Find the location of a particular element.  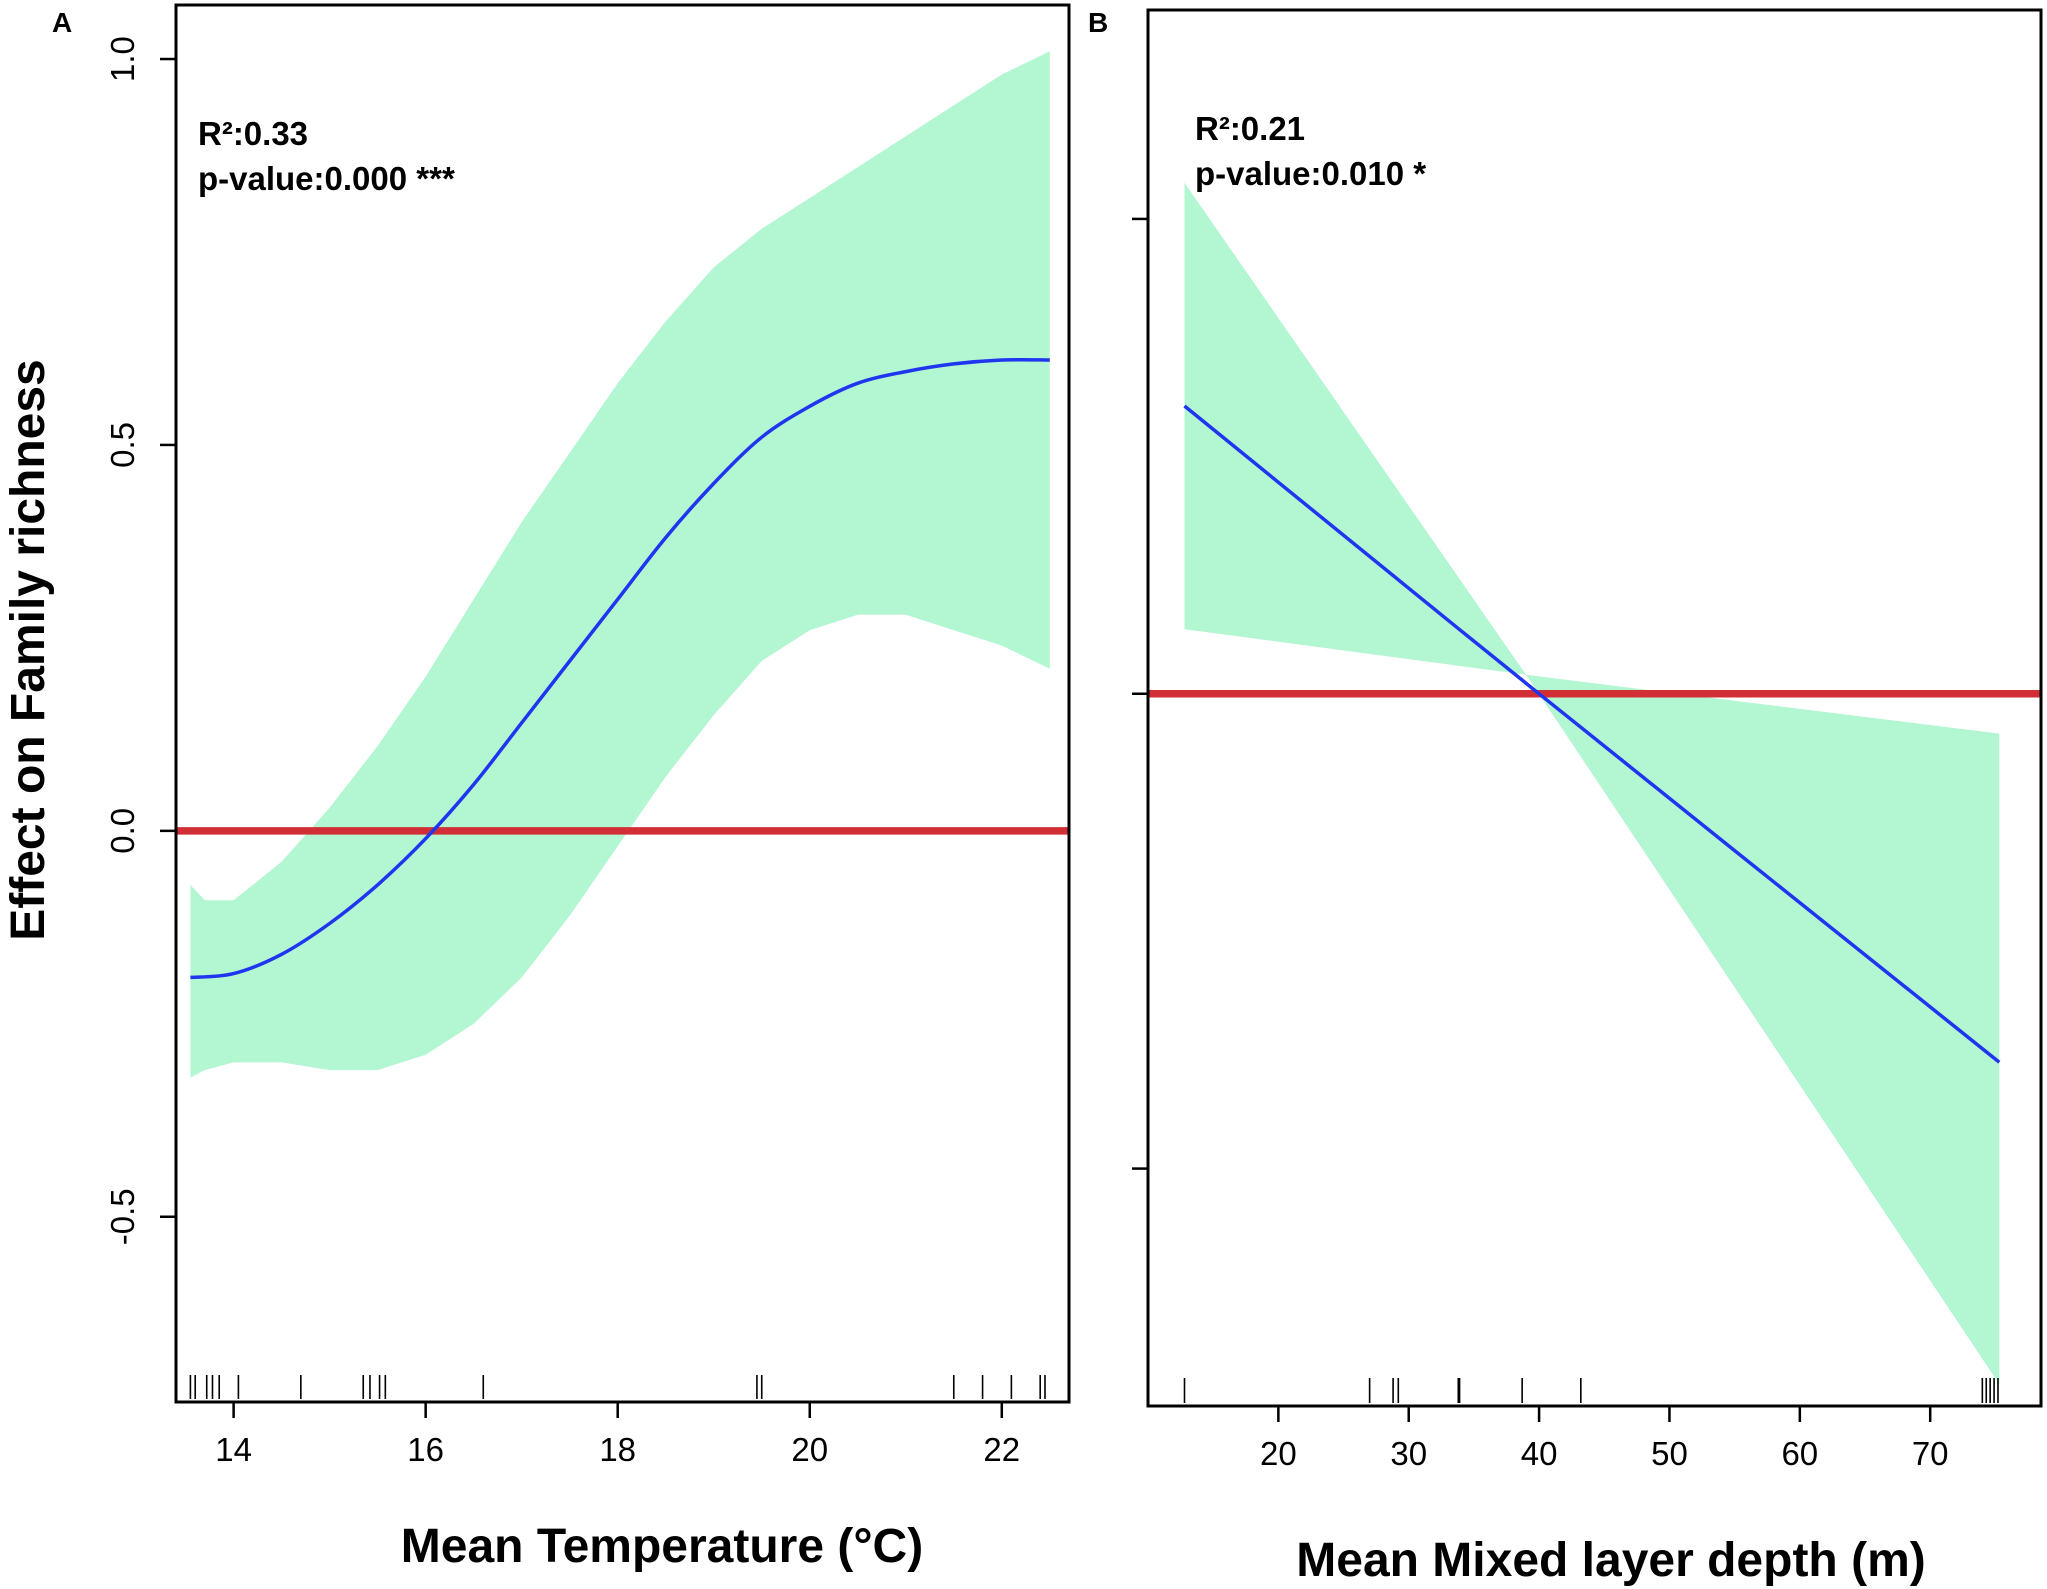

panel-b-x-tick-label: 70 is located at coordinates (1930, 1453).